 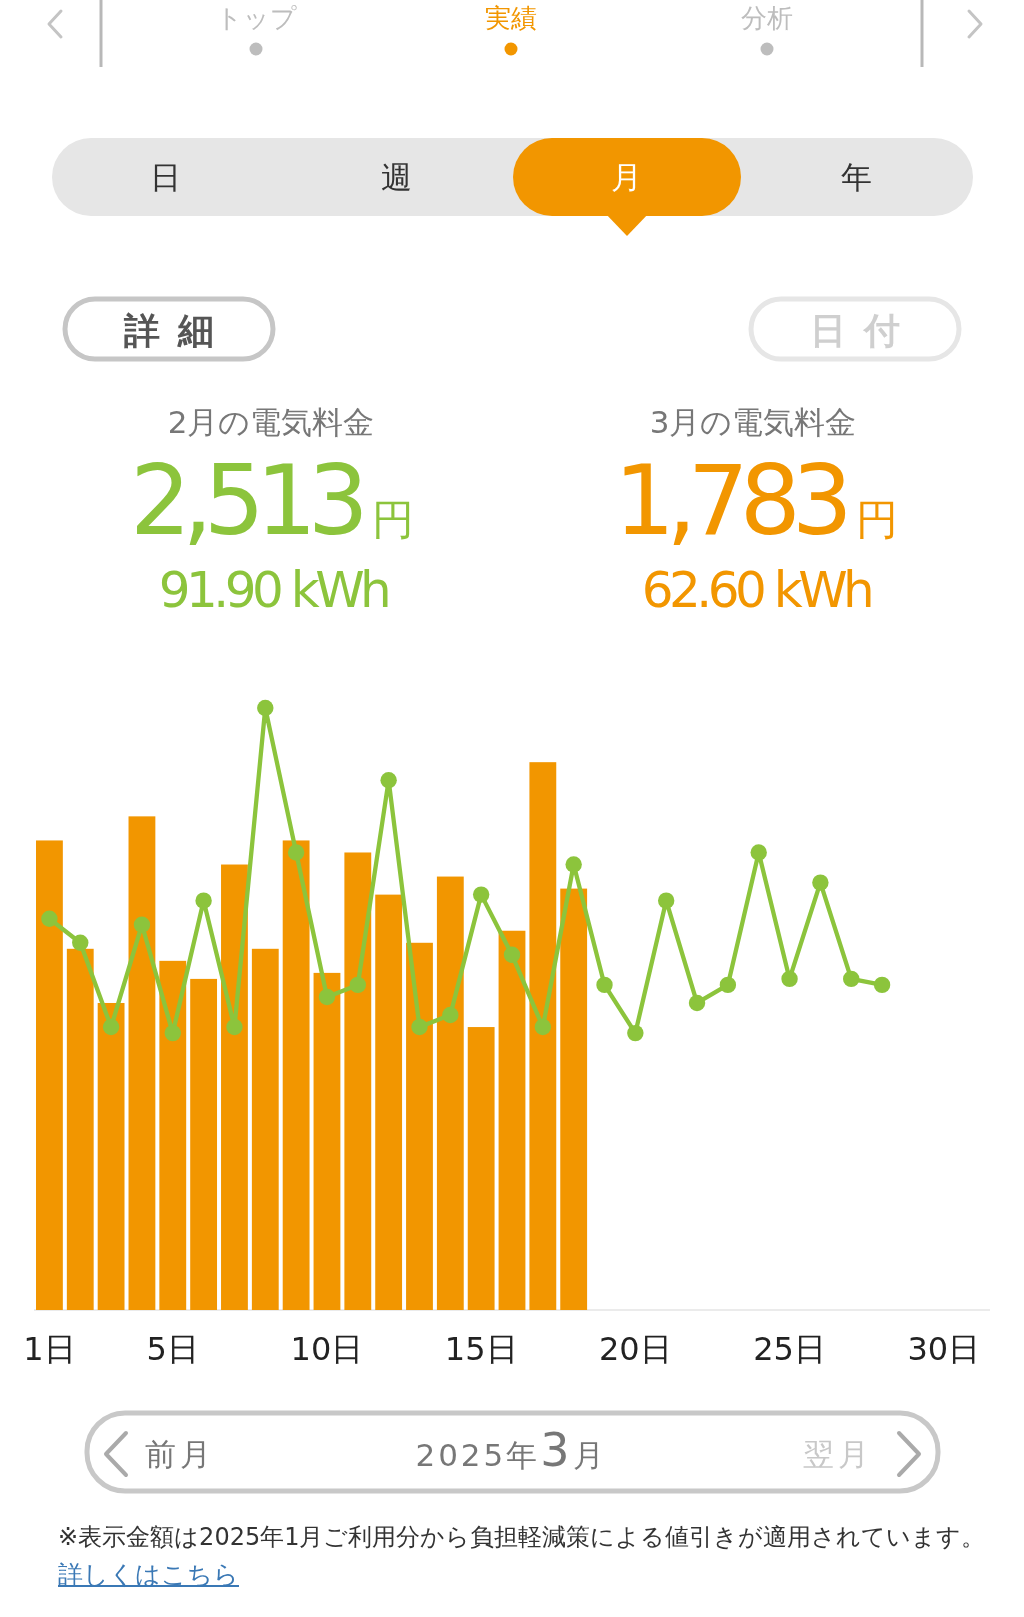 What do you see at coordinates (944, 1349) in the screenshot?
I see `x-tick-label: 30日` at bounding box center [944, 1349].